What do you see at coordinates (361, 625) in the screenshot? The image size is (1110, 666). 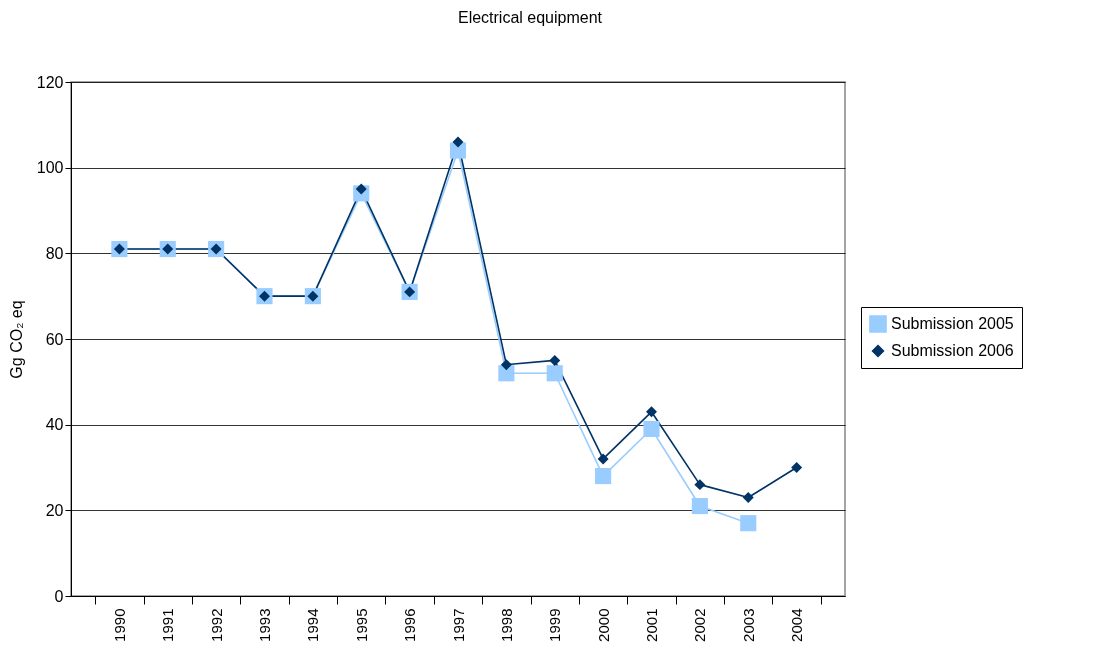 I see `x-tick-label: 1995` at bounding box center [361, 625].